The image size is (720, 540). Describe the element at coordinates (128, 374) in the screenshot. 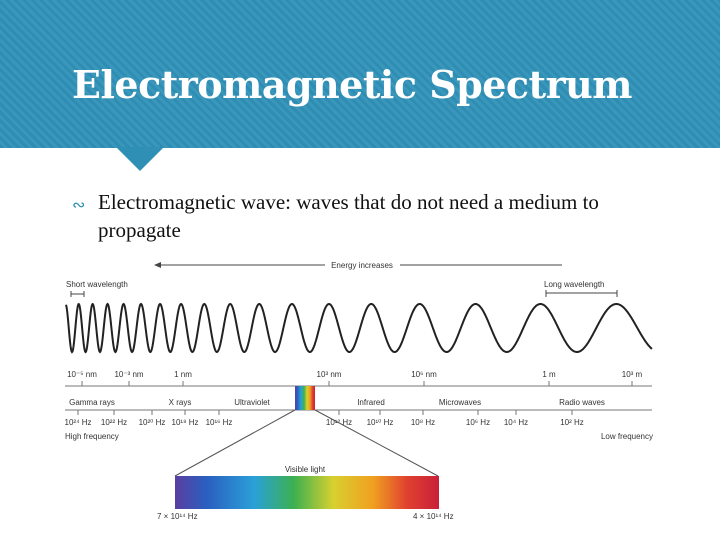

I see `wavelength-label: 10⁻³ nm` at that location.